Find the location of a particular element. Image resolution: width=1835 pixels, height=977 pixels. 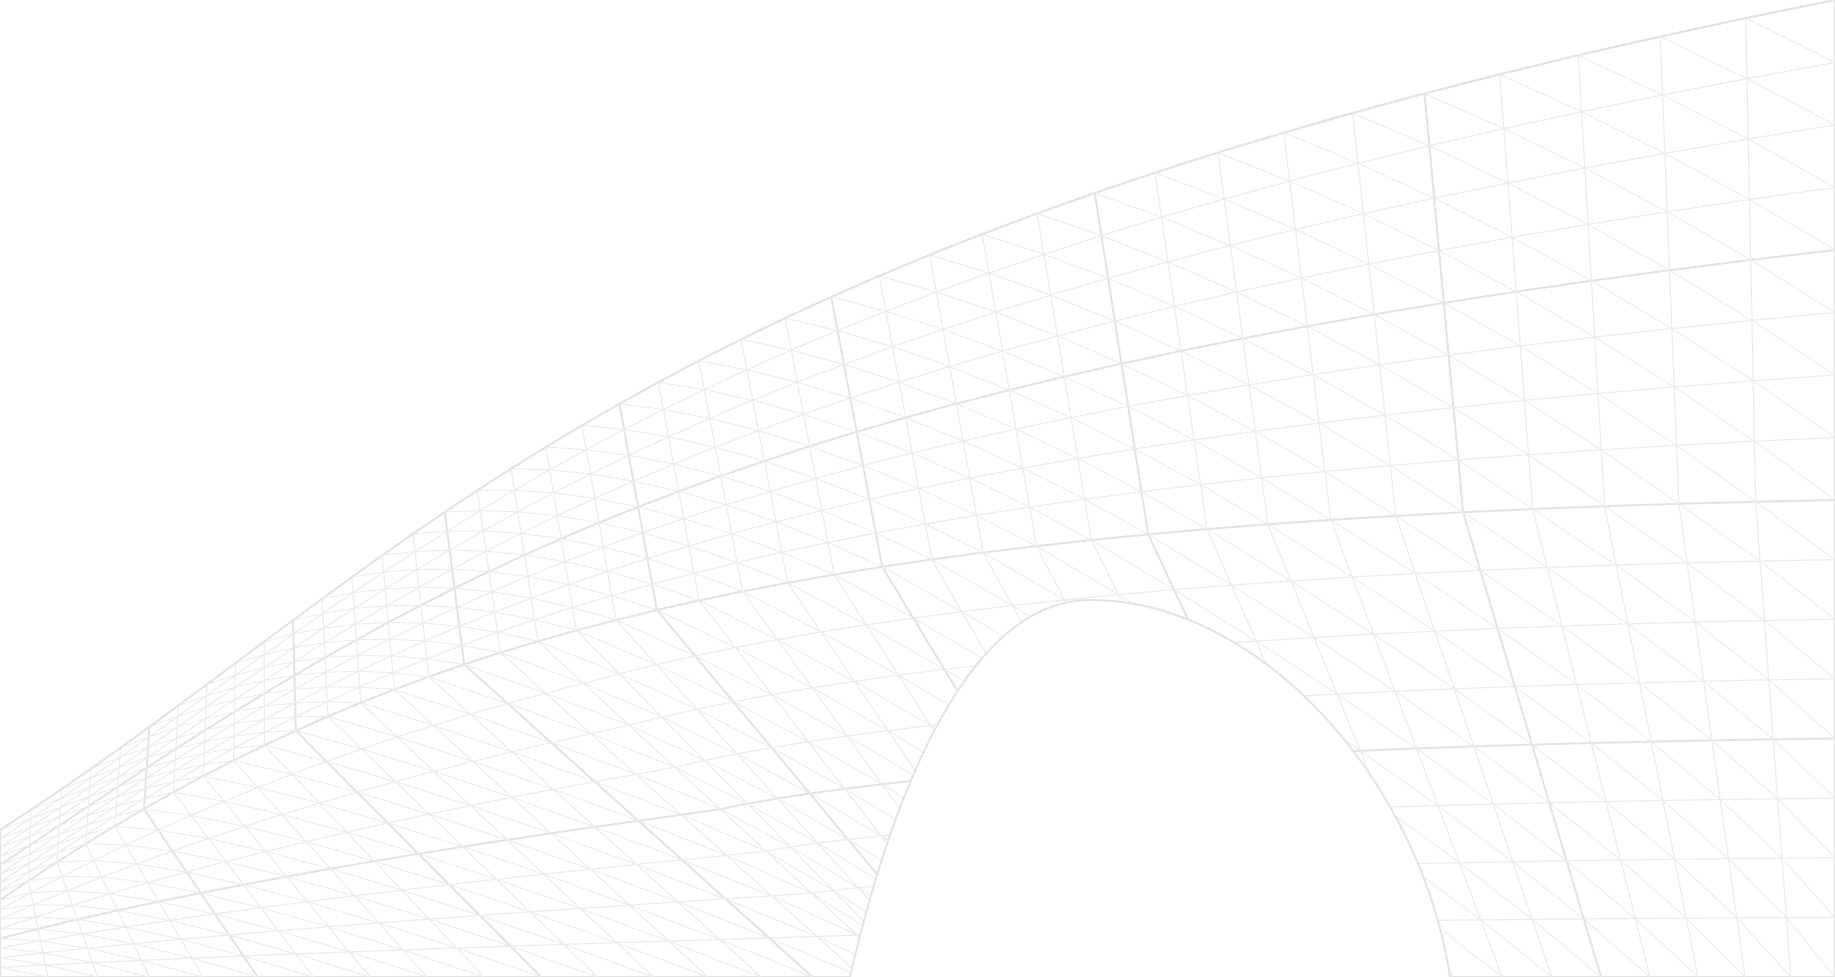

arch-rim-line is located at coordinates (1150, 787).